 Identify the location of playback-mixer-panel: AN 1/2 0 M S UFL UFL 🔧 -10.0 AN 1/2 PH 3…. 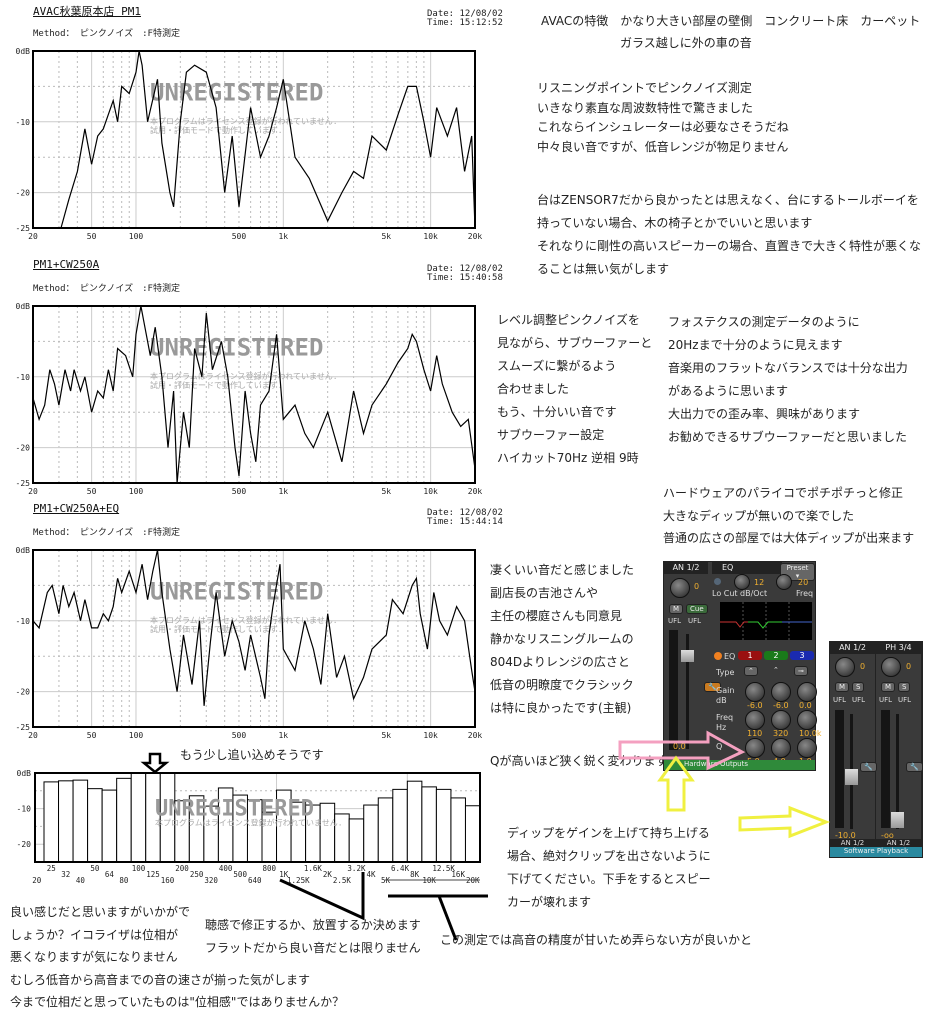
(876, 749).